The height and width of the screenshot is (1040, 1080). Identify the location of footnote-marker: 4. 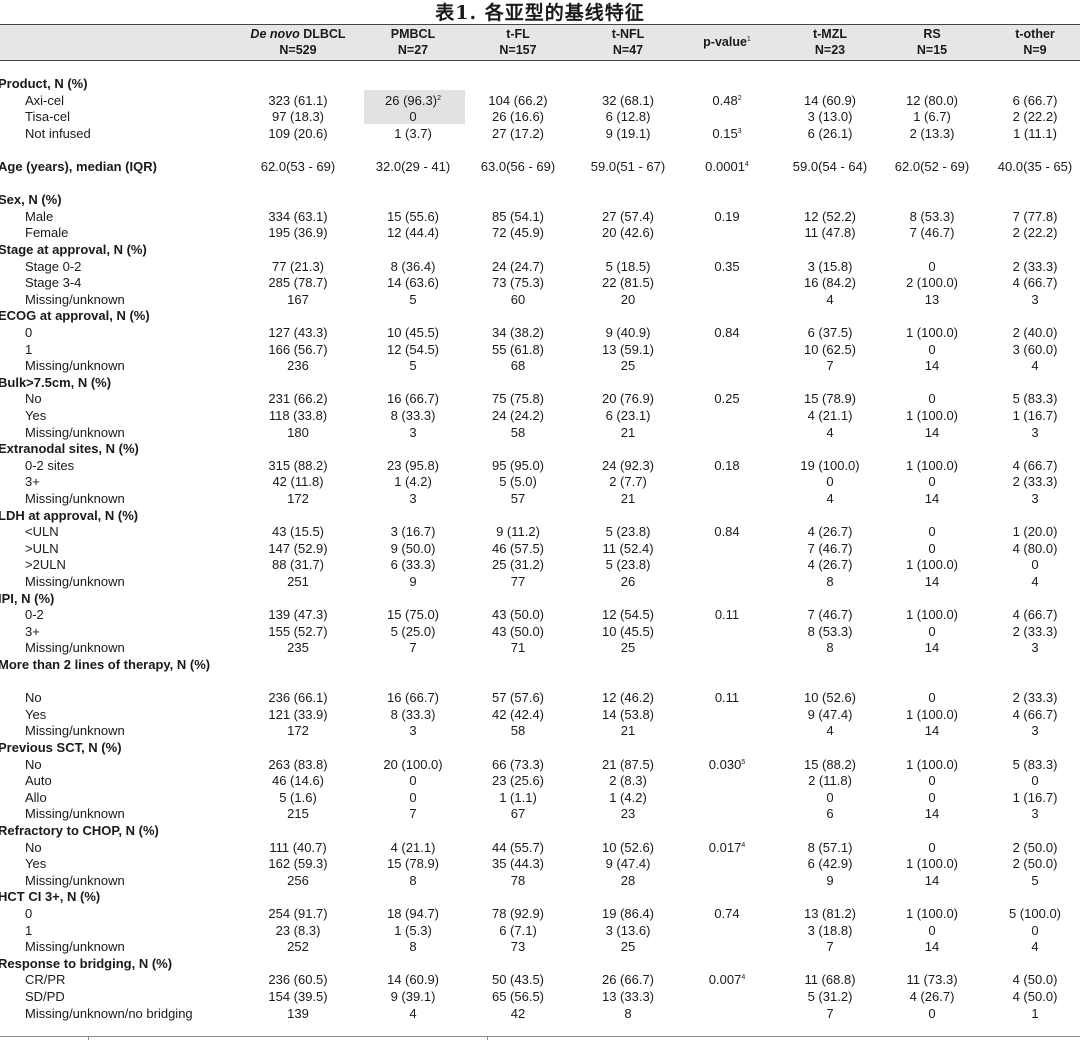
(743, 978).